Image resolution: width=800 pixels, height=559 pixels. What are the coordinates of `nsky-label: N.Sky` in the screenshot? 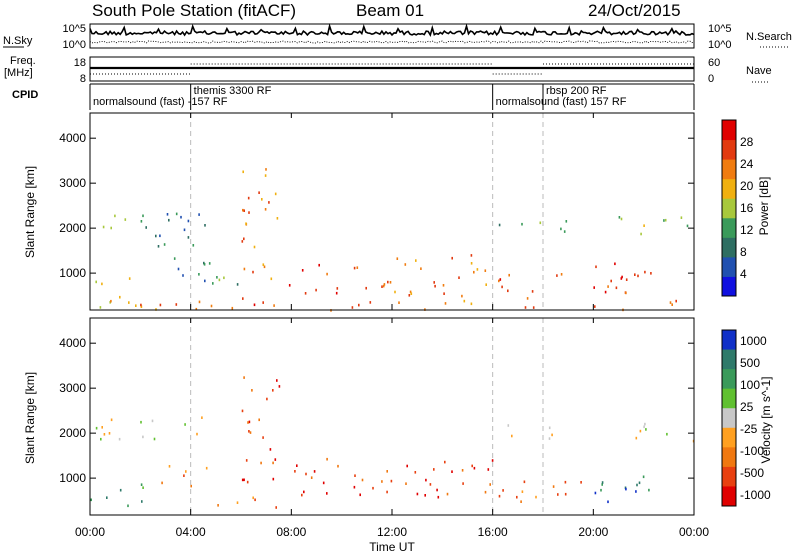 It's located at (18, 41).